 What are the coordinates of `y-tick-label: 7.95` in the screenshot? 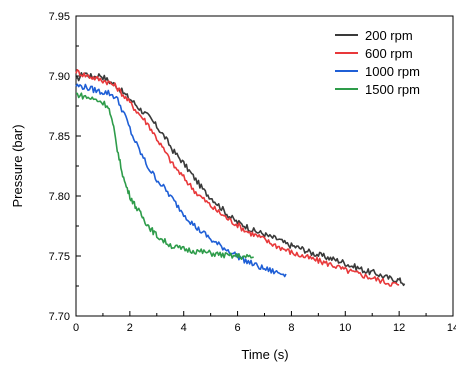 It's located at (59, 17).